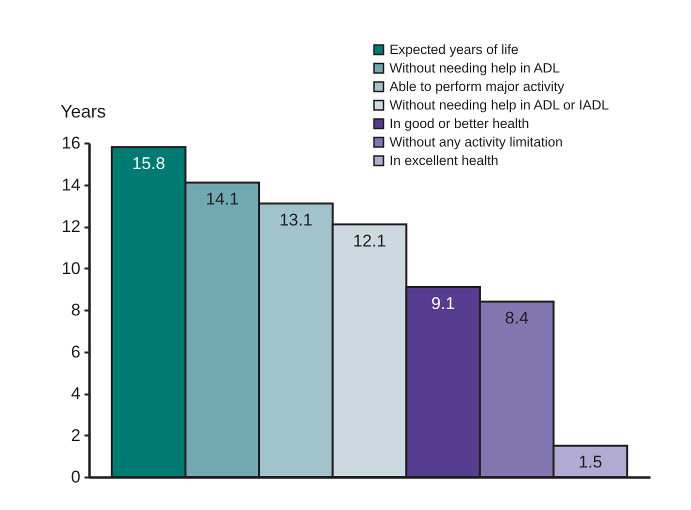 This screenshot has width=691, height=510. I want to click on data-label: 9.1, so click(443, 304).